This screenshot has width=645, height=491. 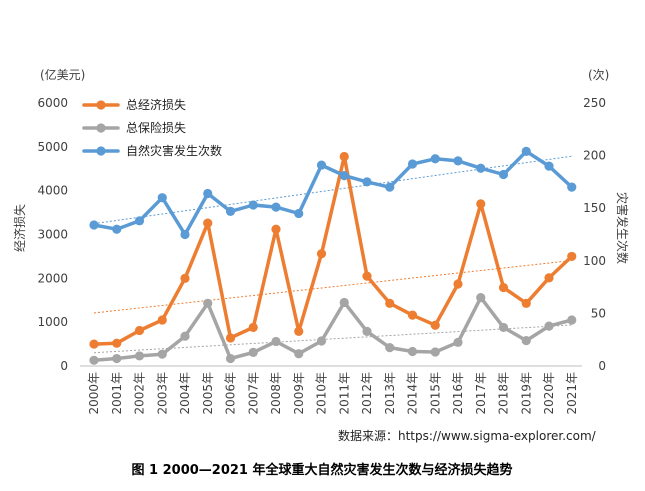 I want to click on right-axis-ticks: 0 50 100 150 200 250, so click(x=594, y=234).